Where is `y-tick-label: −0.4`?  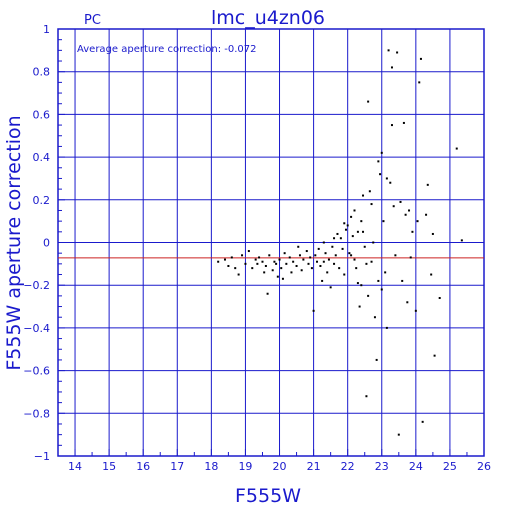
y-tick-label: −0.4 is located at coordinates (36, 328).